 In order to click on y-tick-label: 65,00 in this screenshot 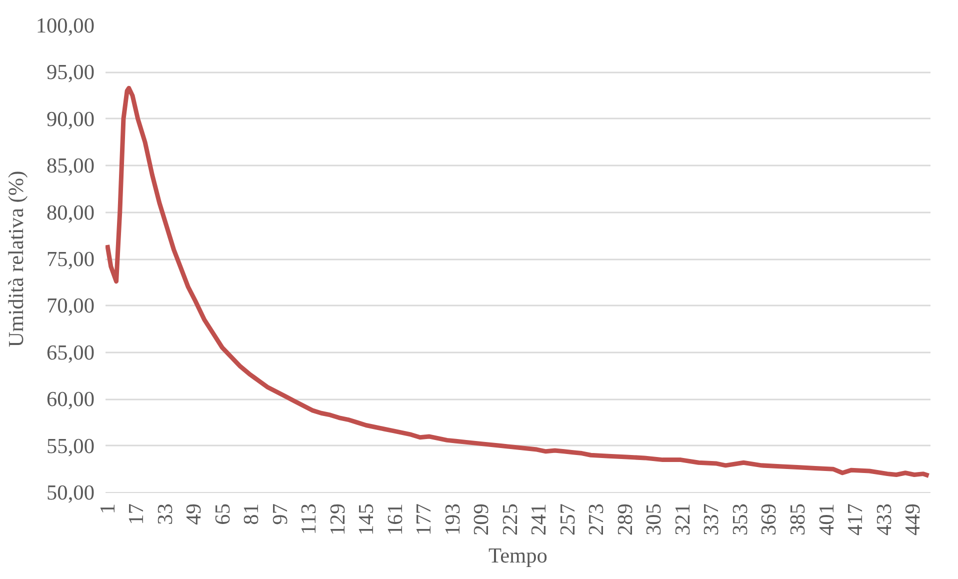, I will do `click(70, 352)`.